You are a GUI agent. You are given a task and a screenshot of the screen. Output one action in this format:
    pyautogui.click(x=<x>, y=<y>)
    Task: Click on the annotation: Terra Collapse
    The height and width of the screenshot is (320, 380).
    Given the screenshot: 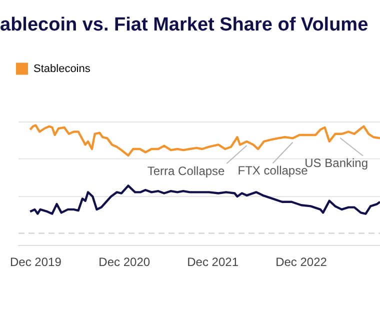 What is the action you would take?
    pyautogui.click(x=186, y=171)
    